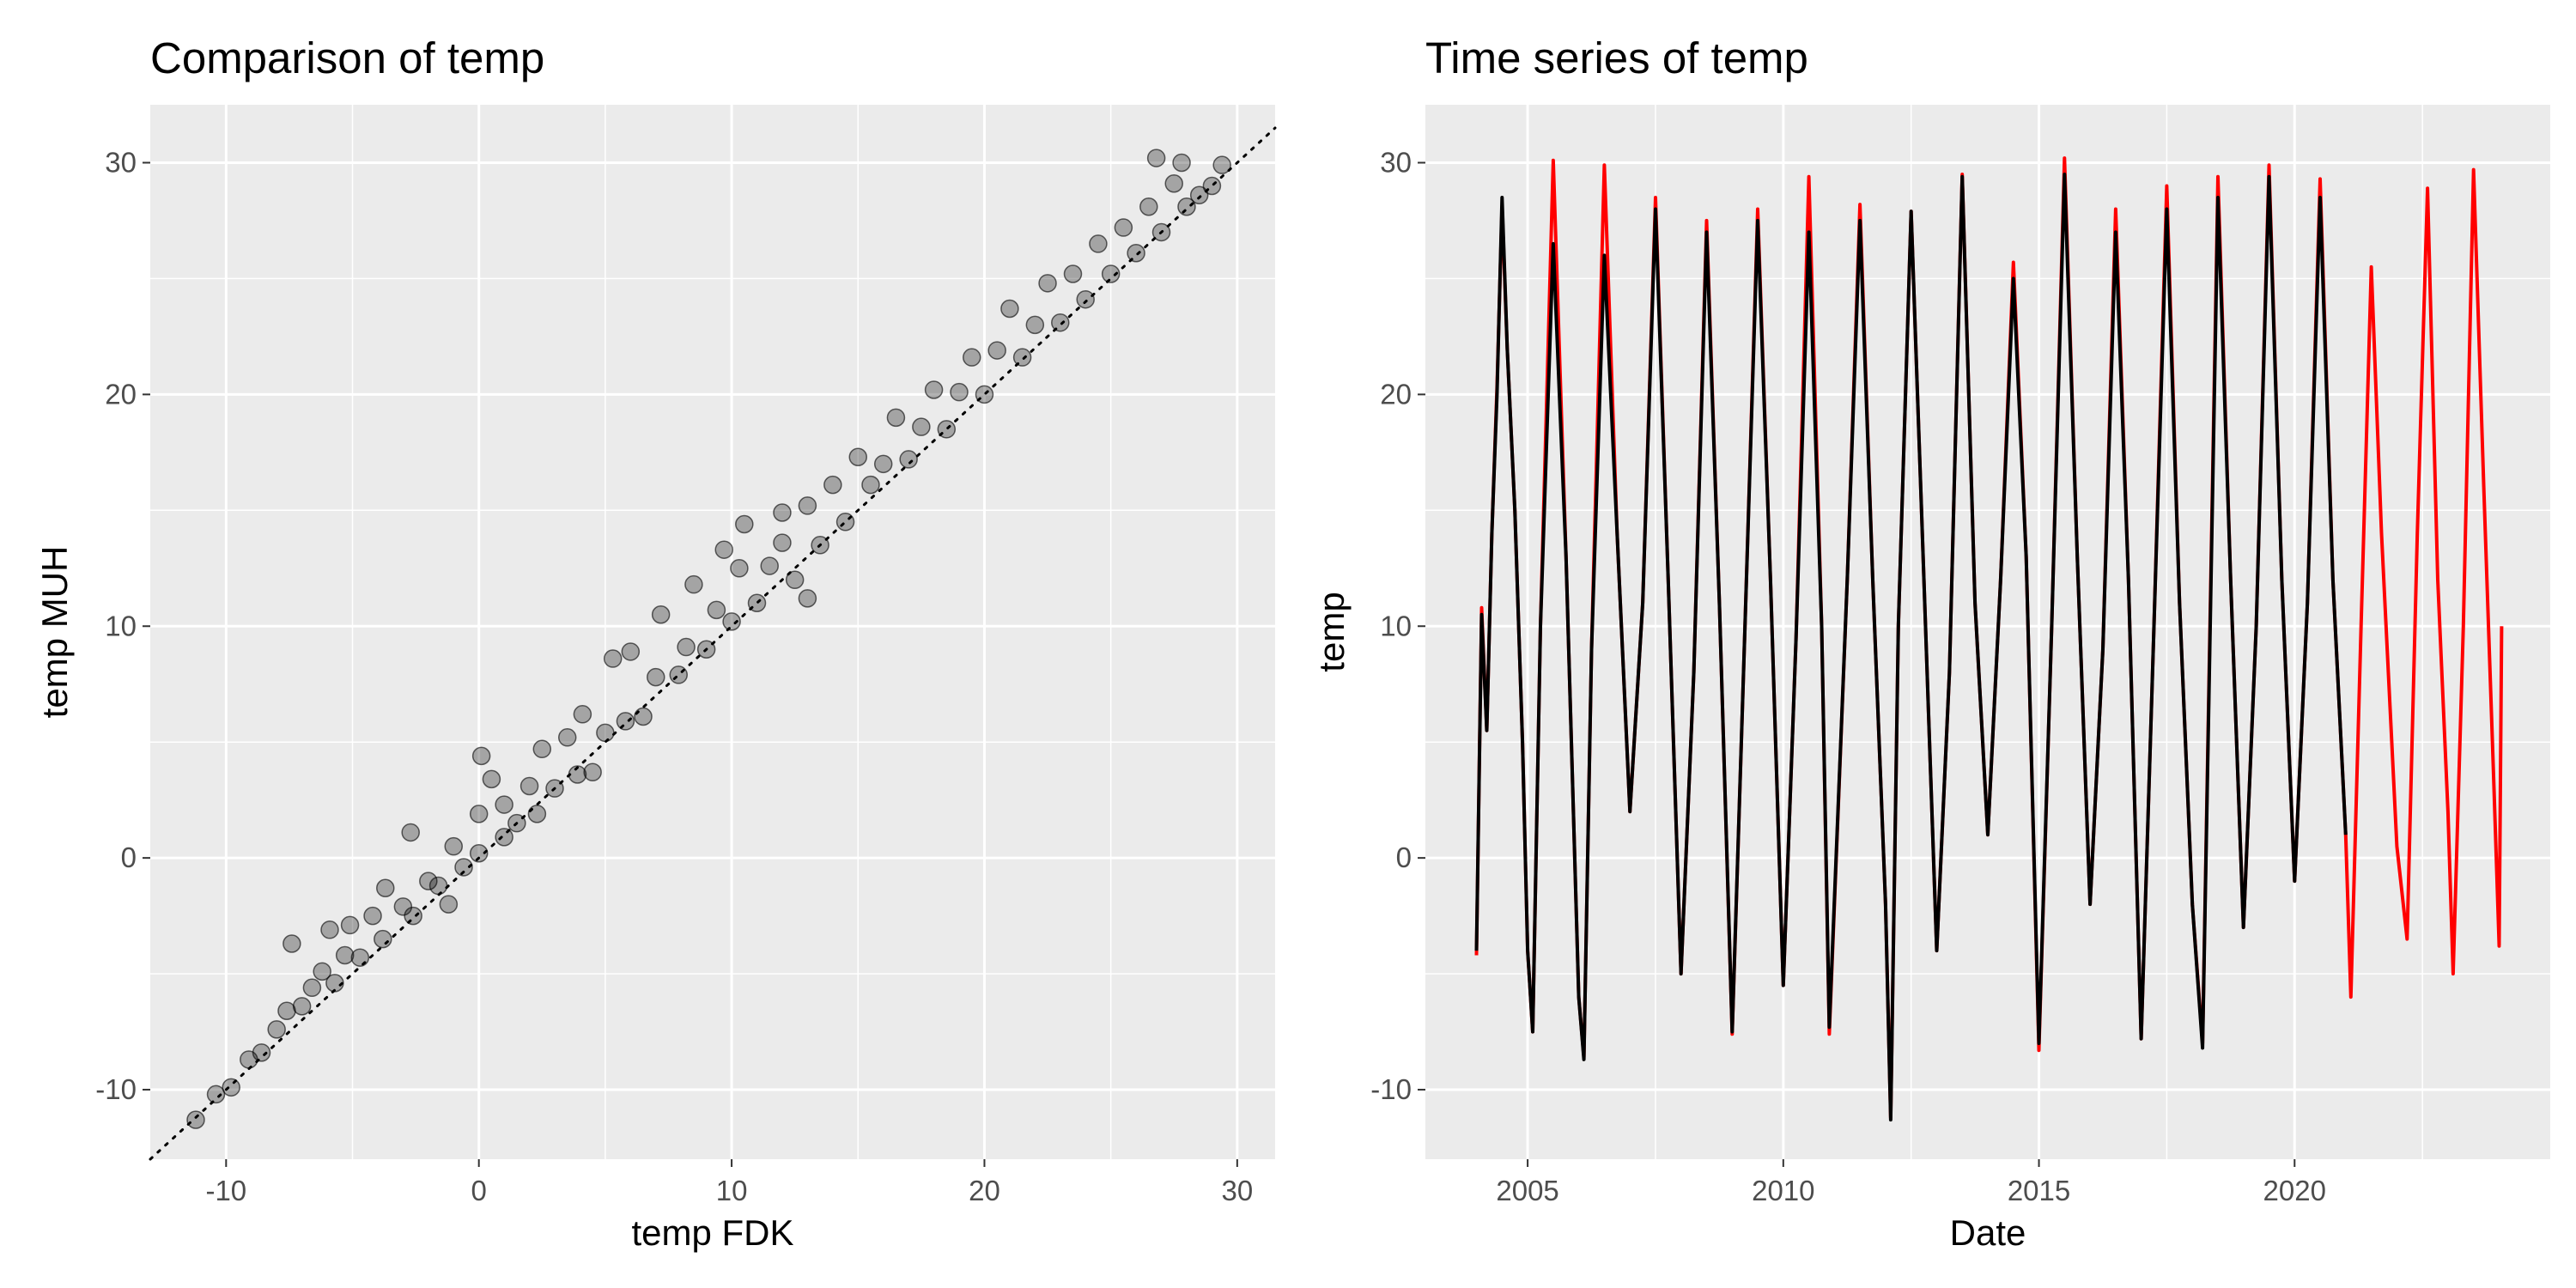  Describe the element at coordinates (1237, 1191) in the screenshot. I see `x-tick-label: 30` at that location.